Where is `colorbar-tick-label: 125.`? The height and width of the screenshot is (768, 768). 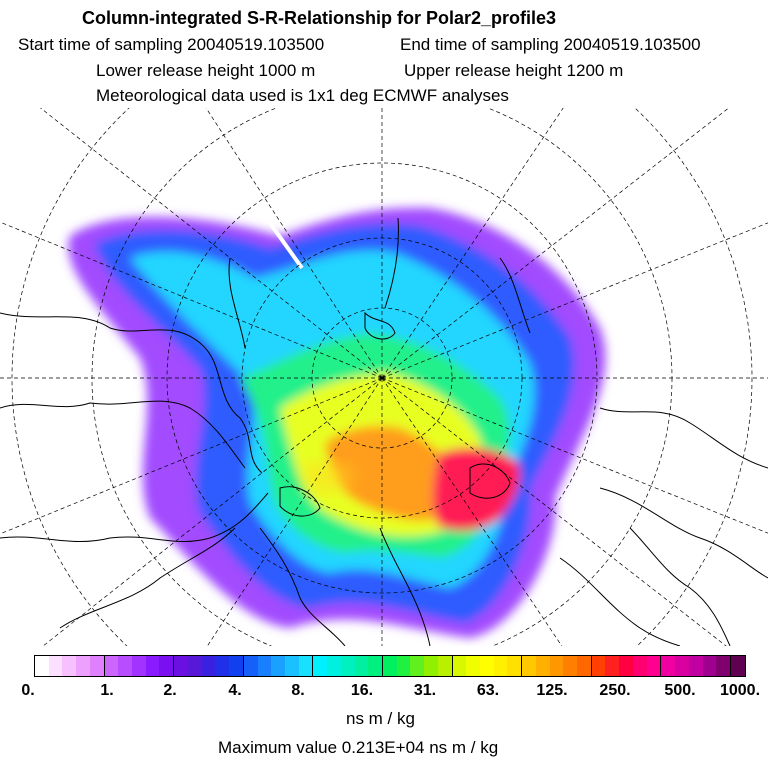 colorbar-tick-label: 125. is located at coordinates (552, 690).